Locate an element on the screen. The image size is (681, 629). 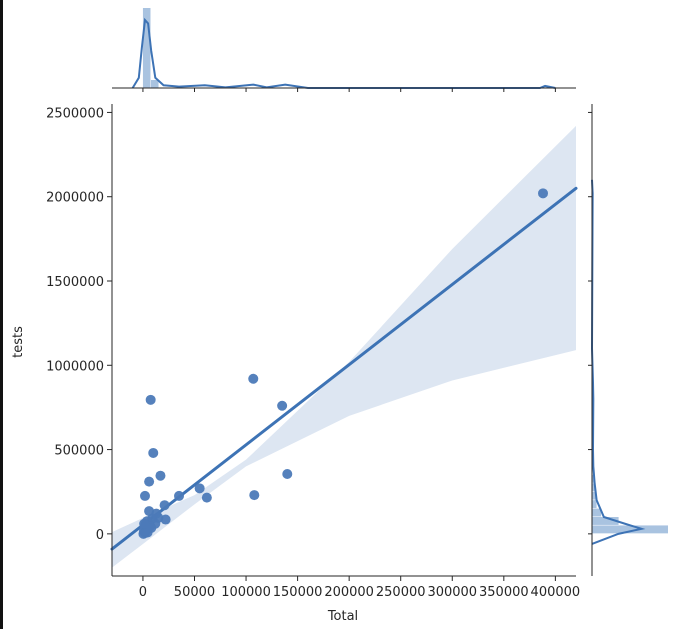
x-tick-label-5: 250000 is located at coordinates (401, 592).